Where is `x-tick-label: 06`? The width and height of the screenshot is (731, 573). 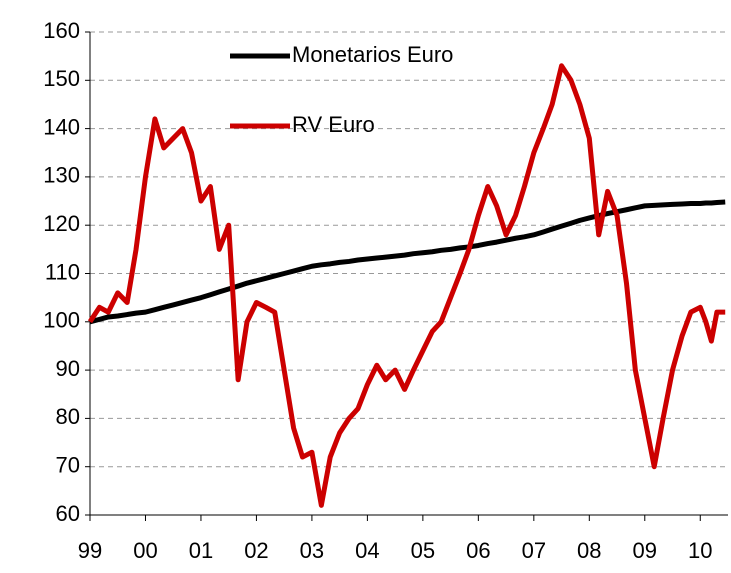 x-tick-label: 06 is located at coordinates (478, 550).